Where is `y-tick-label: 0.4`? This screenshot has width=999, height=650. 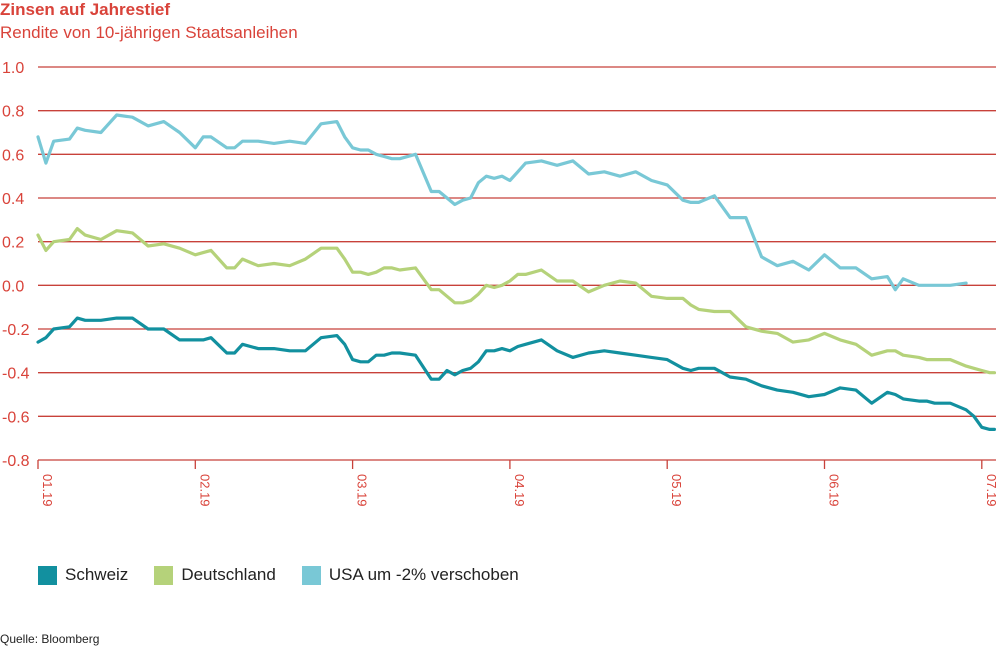
y-tick-label: 0.4 is located at coordinates (13, 199).